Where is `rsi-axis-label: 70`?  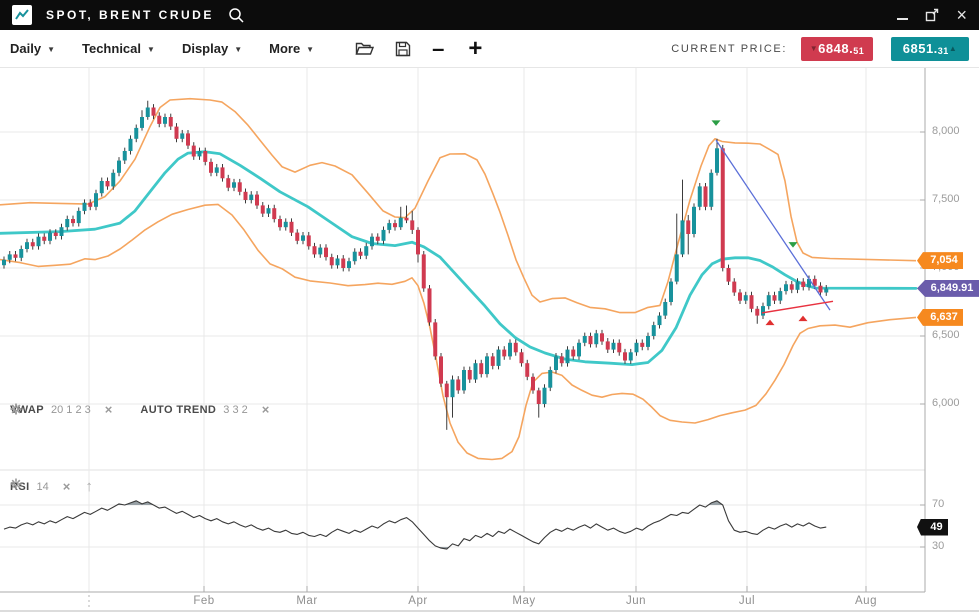 rsi-axis-label: 70 is located at coordinates (938, 504).